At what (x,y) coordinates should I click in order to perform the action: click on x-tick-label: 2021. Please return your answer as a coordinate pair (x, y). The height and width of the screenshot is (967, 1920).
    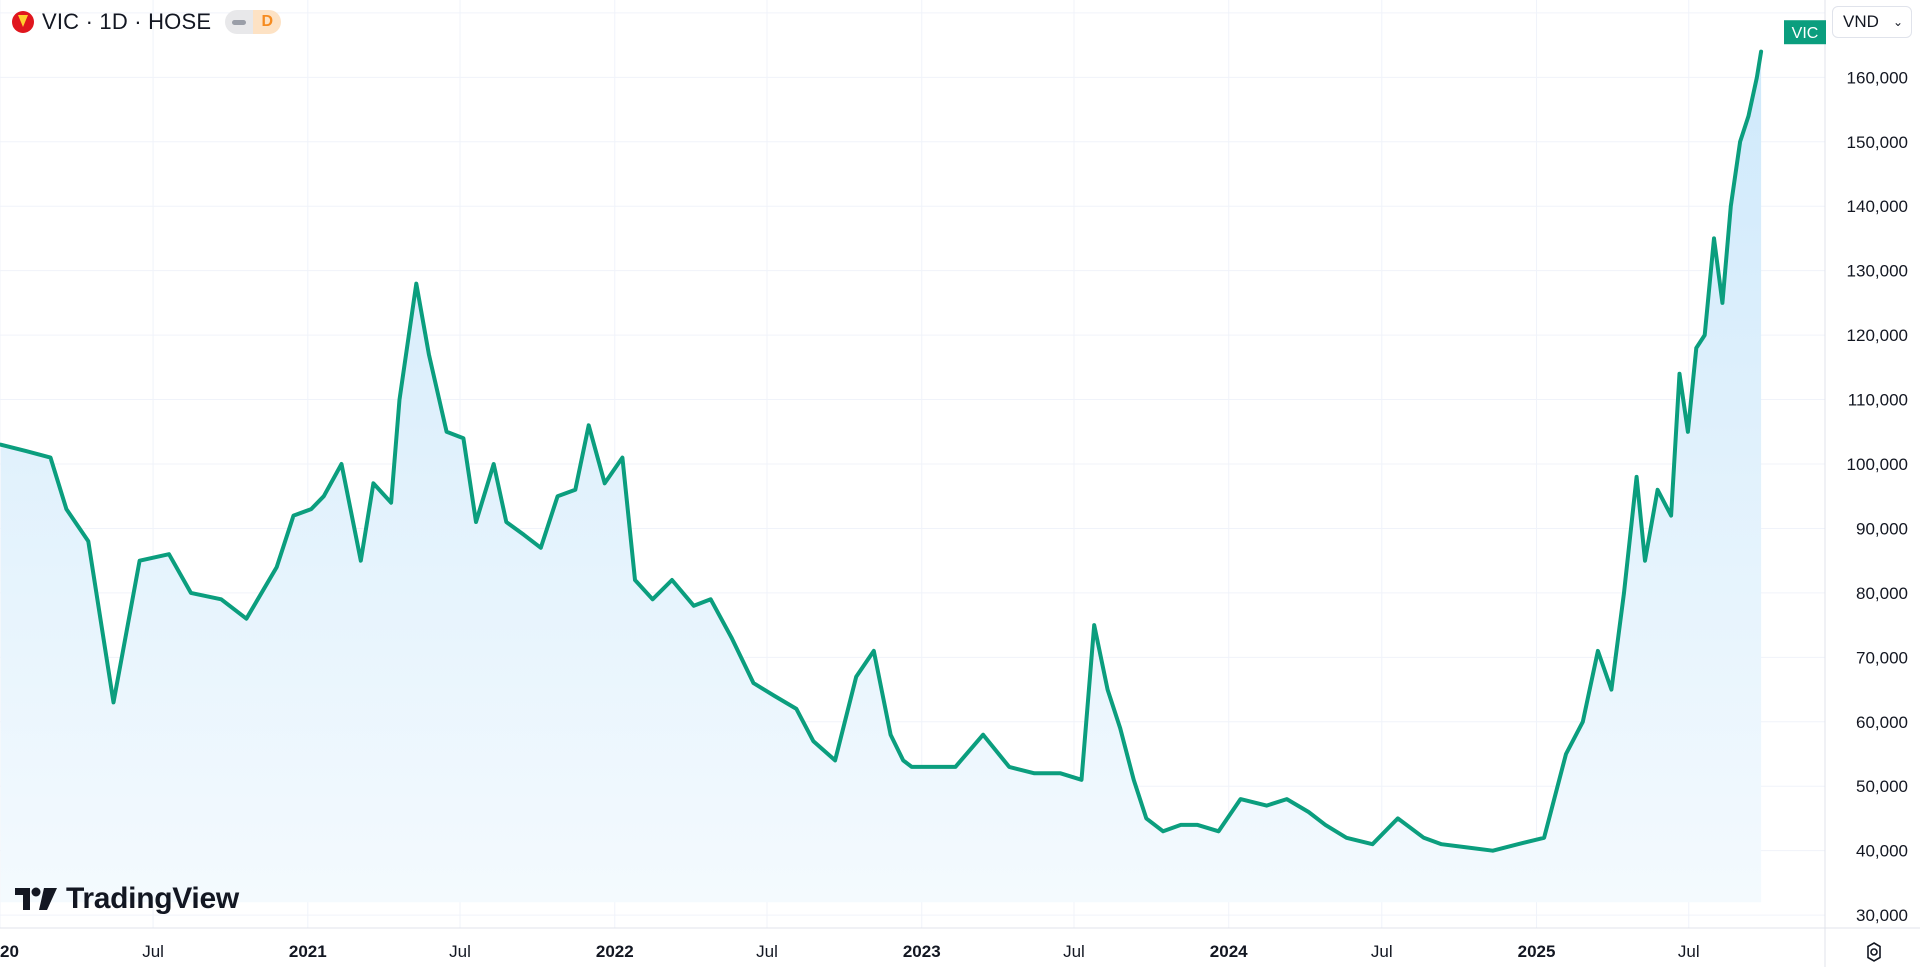
    Looking at the image, I should click on (308, 951).